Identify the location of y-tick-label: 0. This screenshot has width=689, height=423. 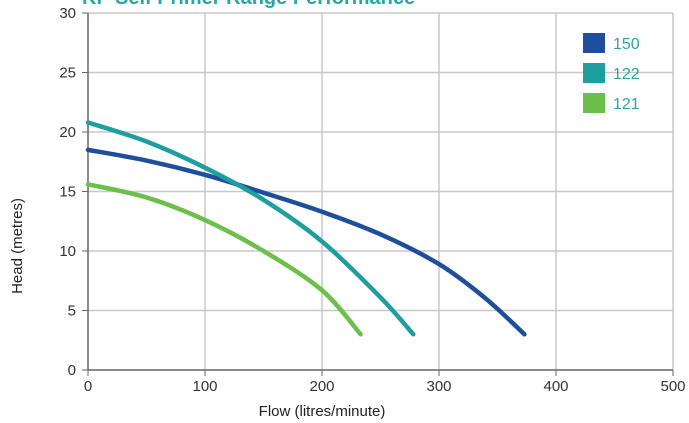
(72, 370).